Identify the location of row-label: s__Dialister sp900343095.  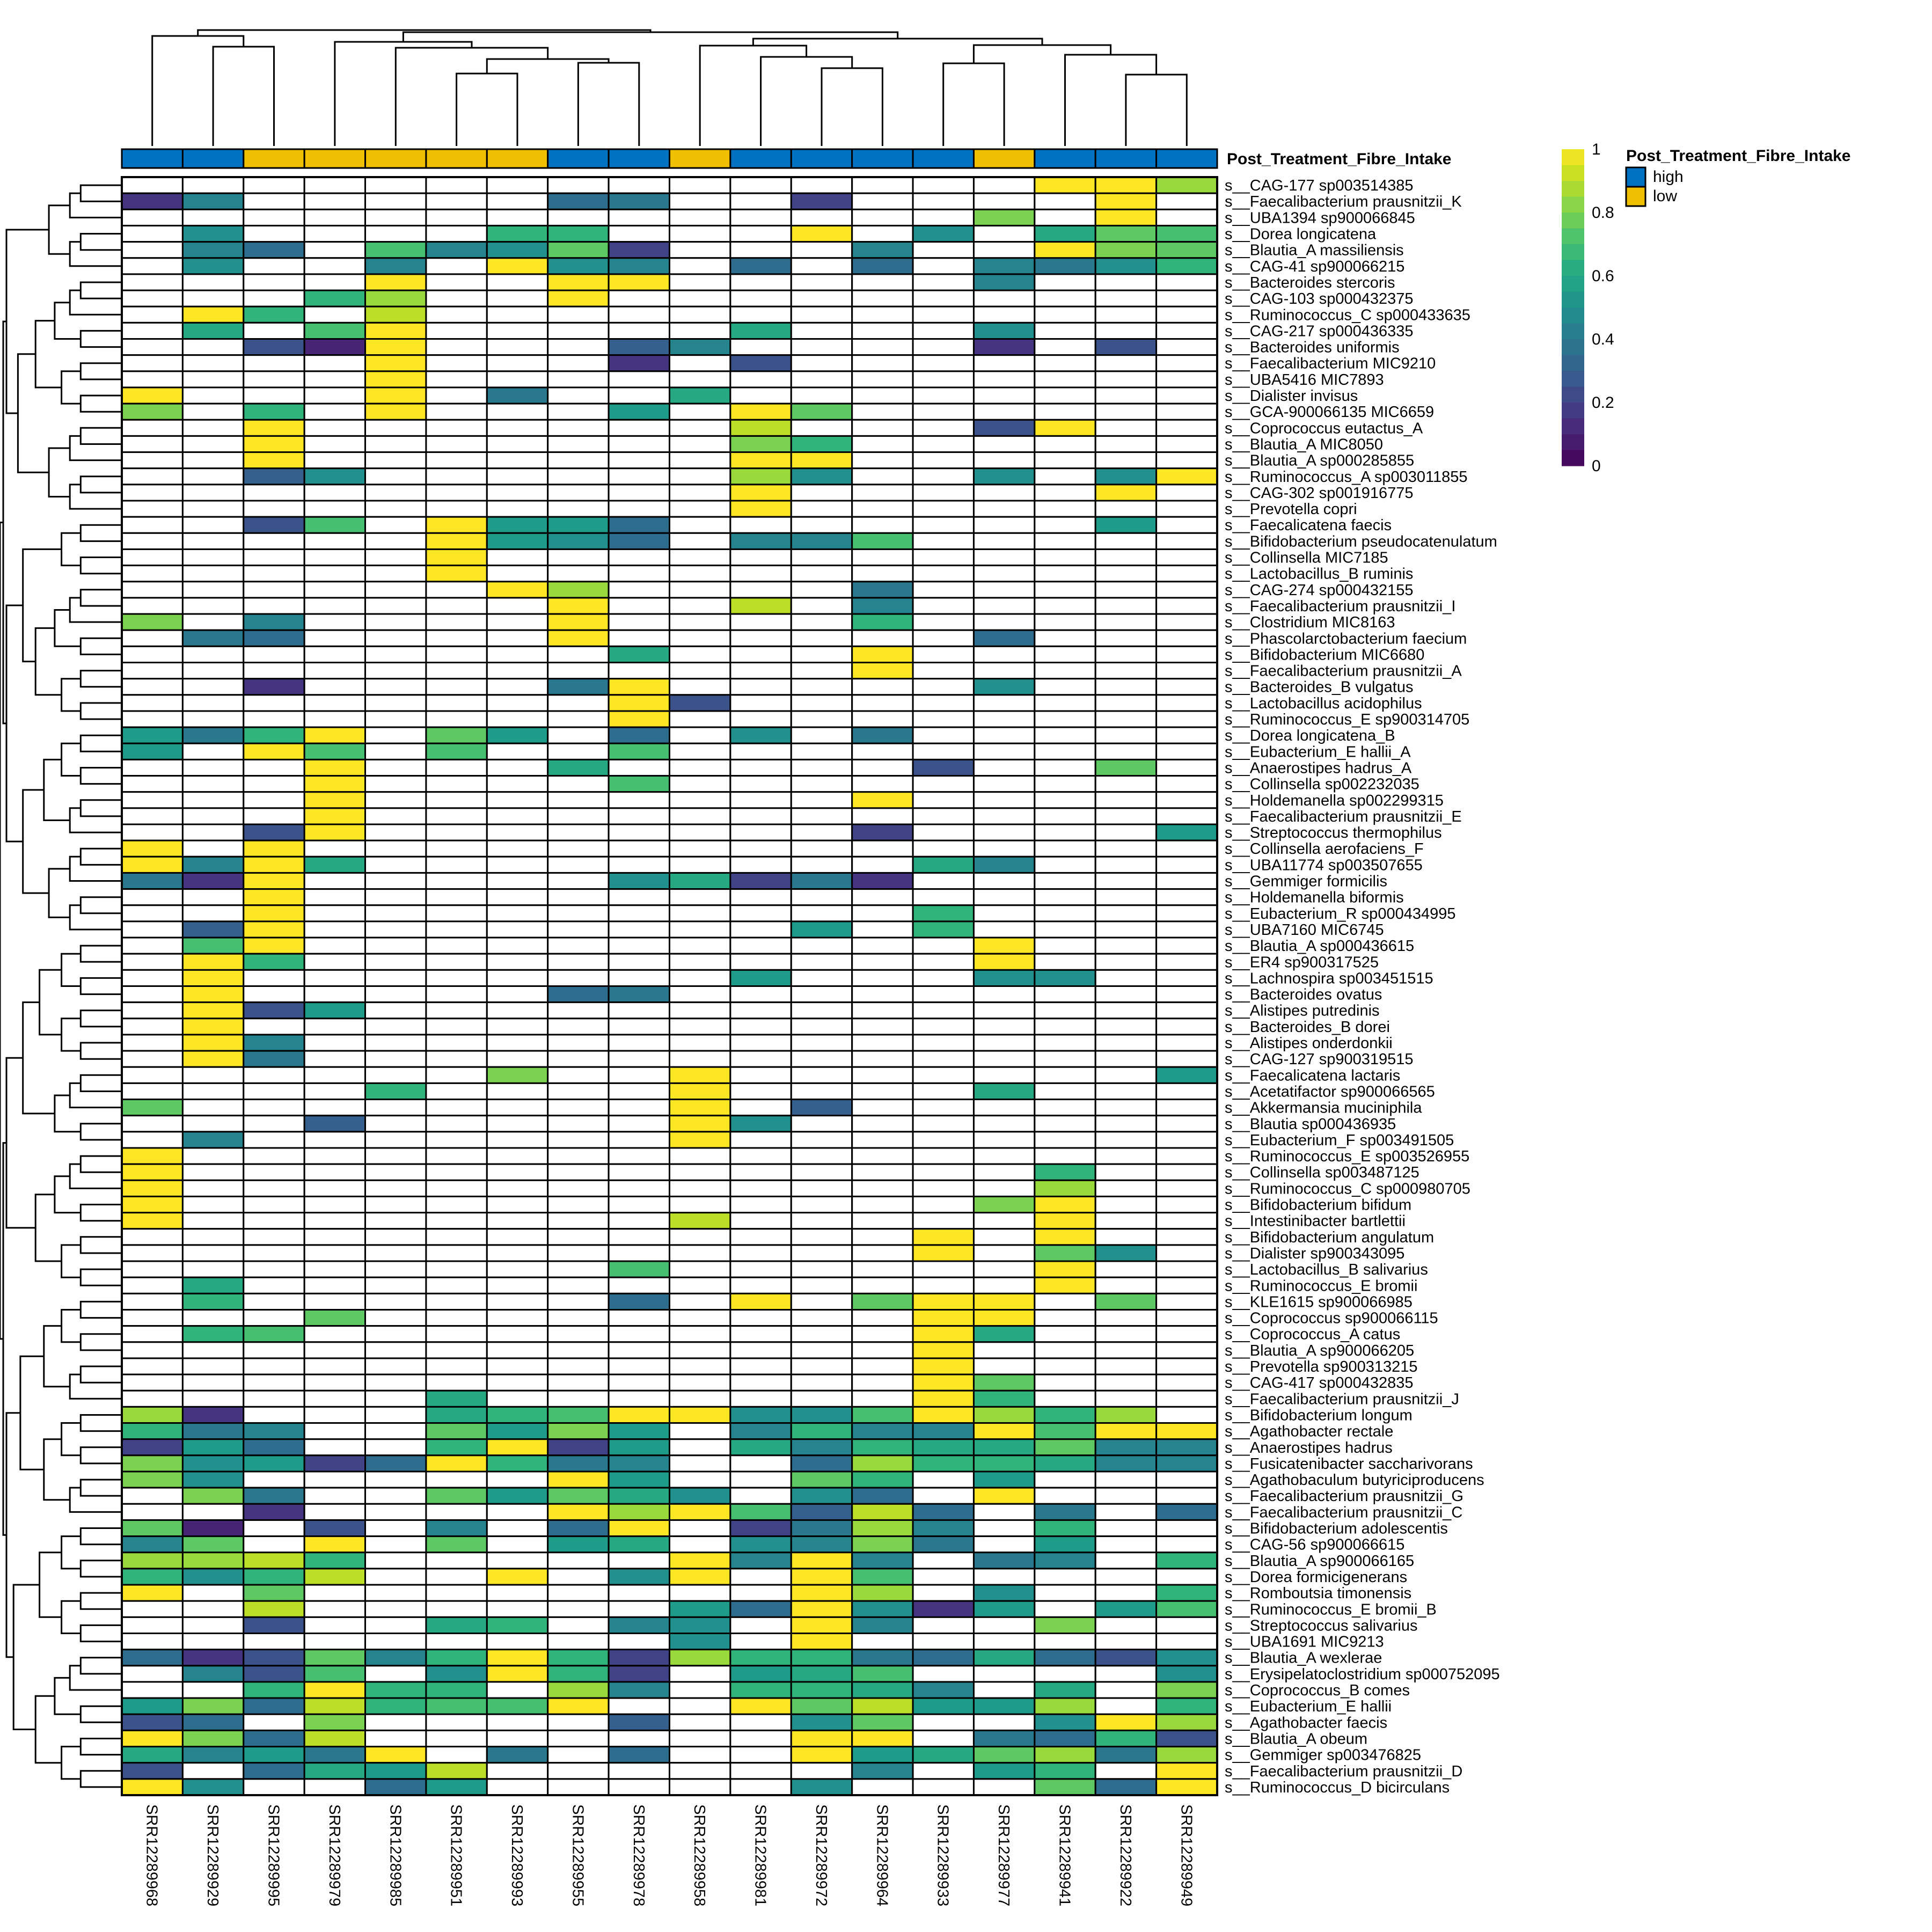
(1314, 1253).